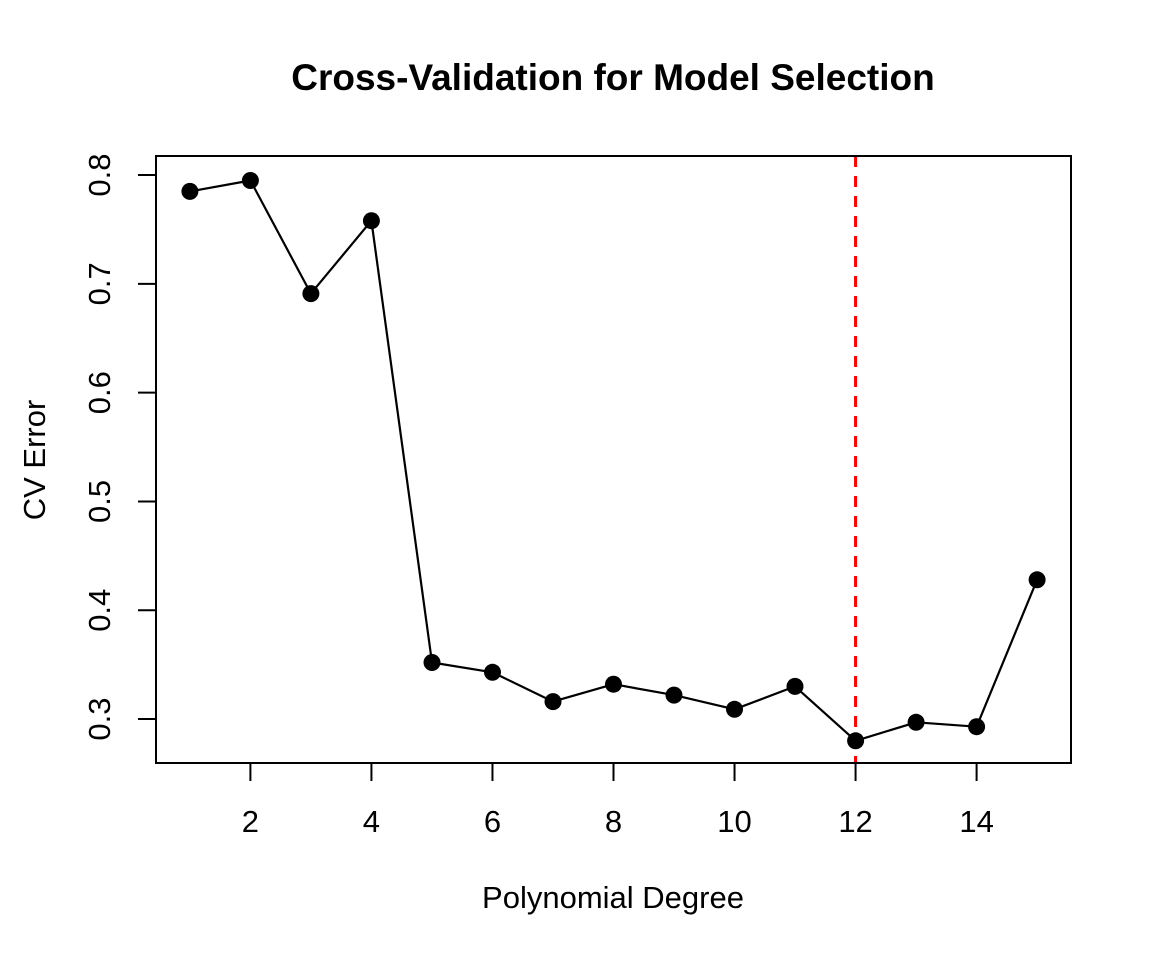 This screenshot has width=1152, height=960. I want to click on x-tick-label: 14, so click(976, 821).